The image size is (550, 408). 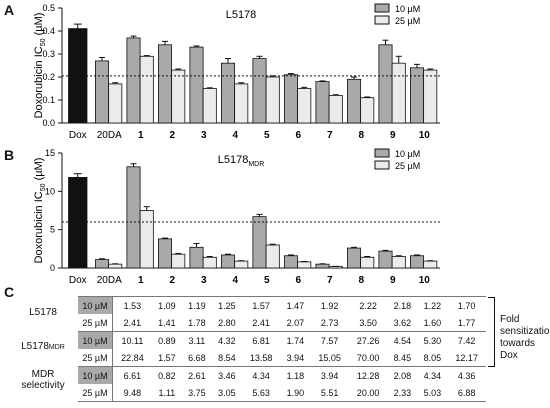 What do you see at coordinates (78, 223) in the screenshot?
I see `bar-dox` at bounding box center [78, 223].